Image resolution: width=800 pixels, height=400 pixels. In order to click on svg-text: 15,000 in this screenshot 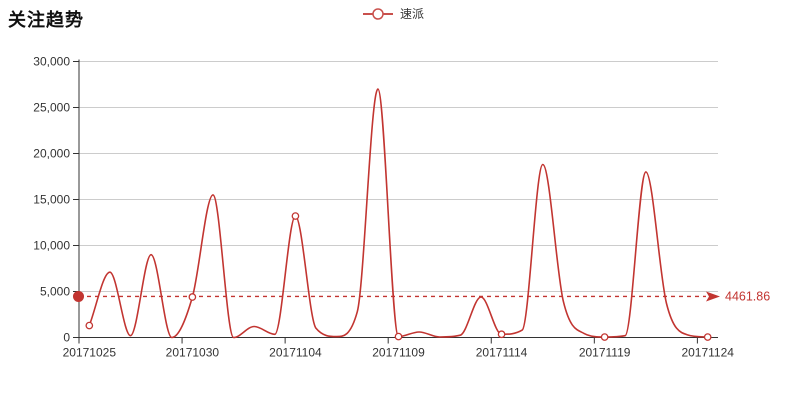, I will do `click(51, 200)`.